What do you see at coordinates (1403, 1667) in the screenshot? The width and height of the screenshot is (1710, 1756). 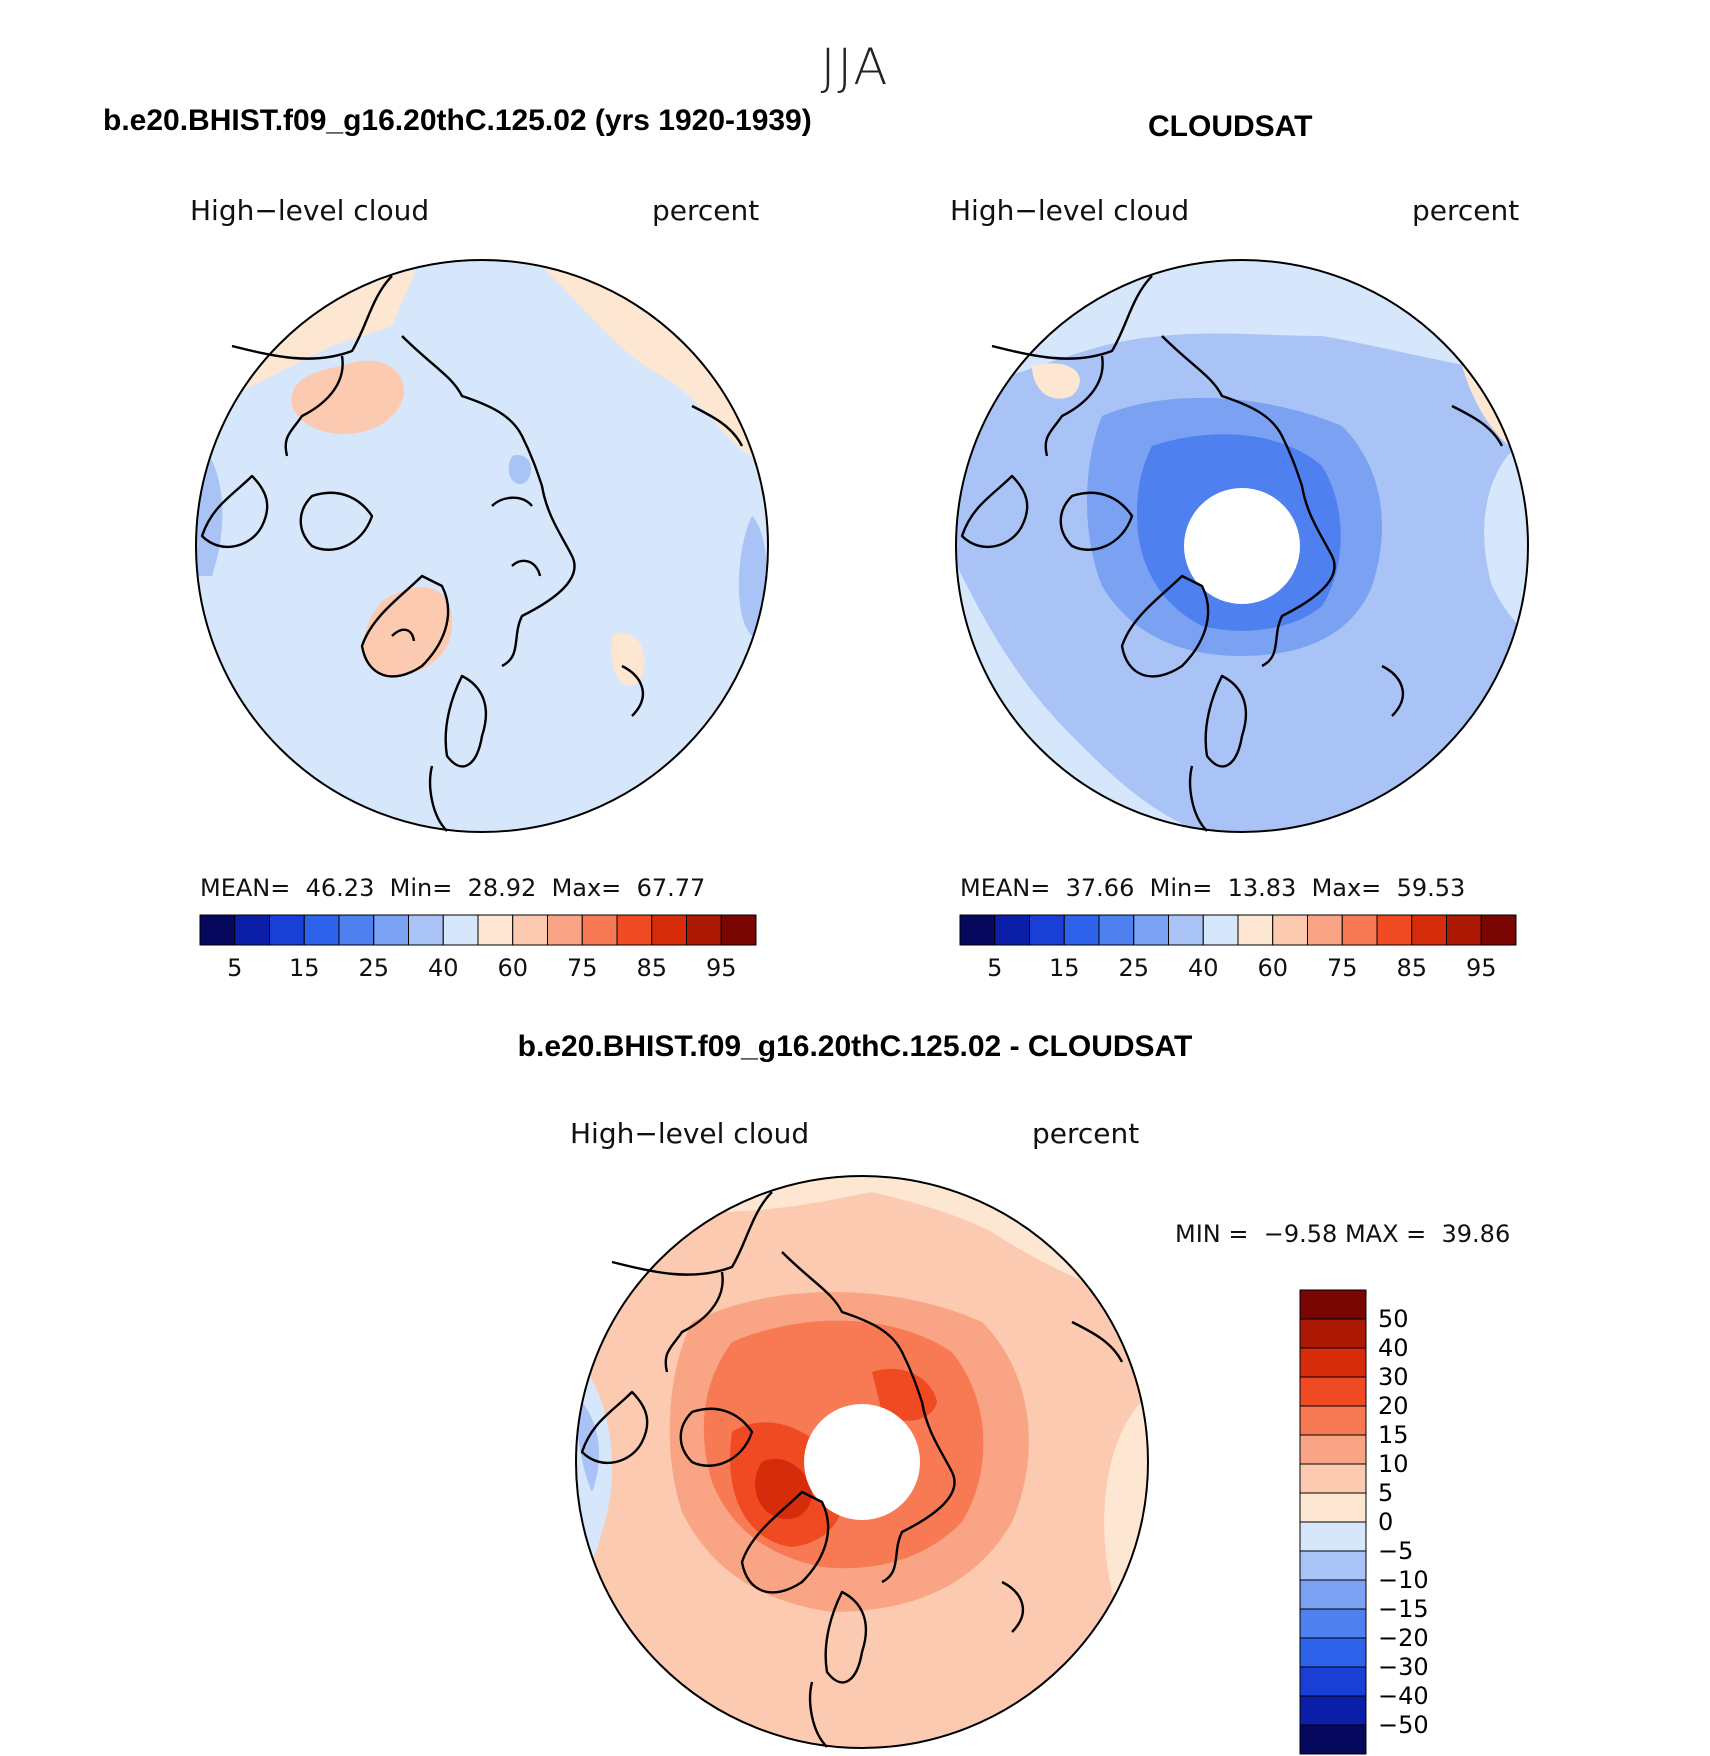 I see `colorbar-label: −30` at bounding box center [1403, 1667].